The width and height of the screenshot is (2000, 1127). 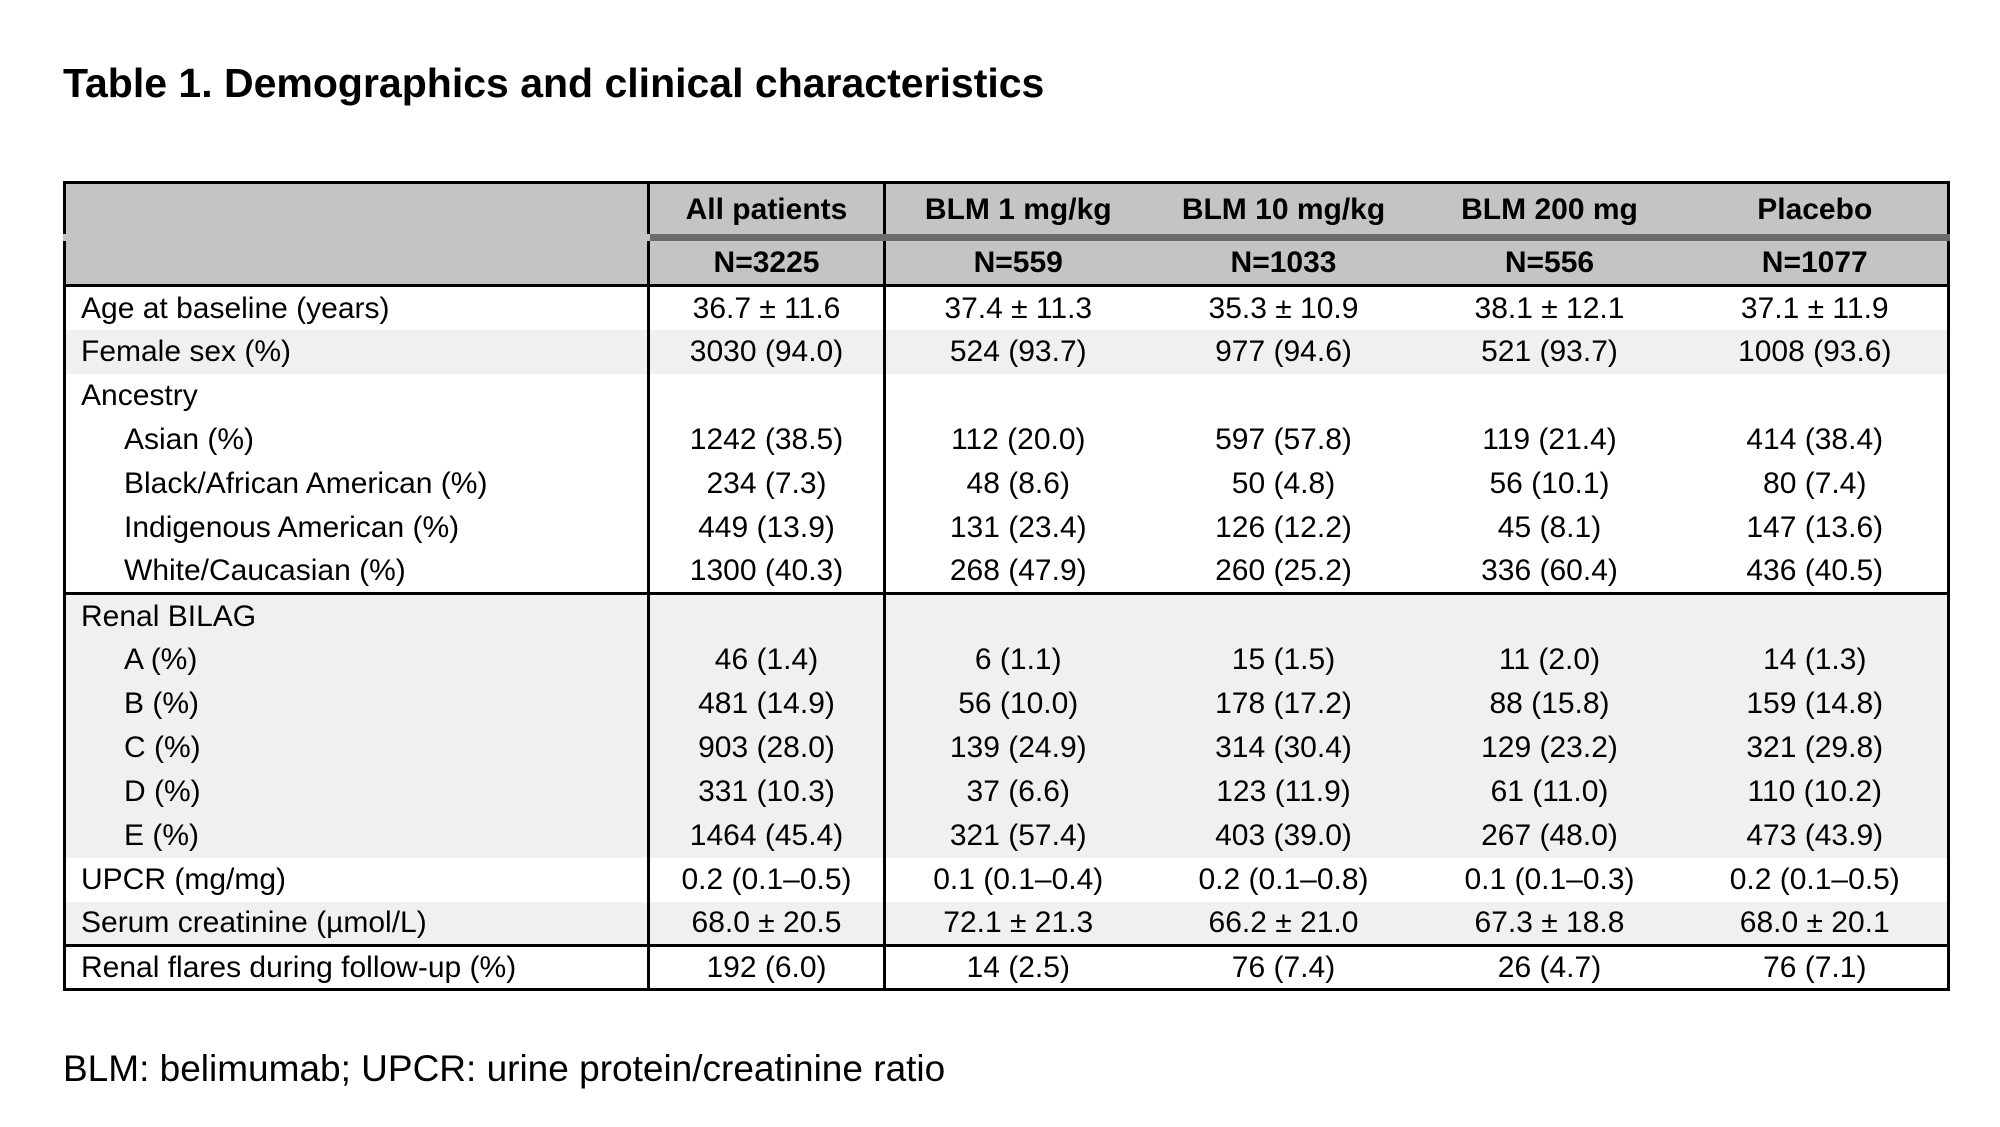 I want to click on cell-value: 481 (14.9), so click(x=766, y=703).